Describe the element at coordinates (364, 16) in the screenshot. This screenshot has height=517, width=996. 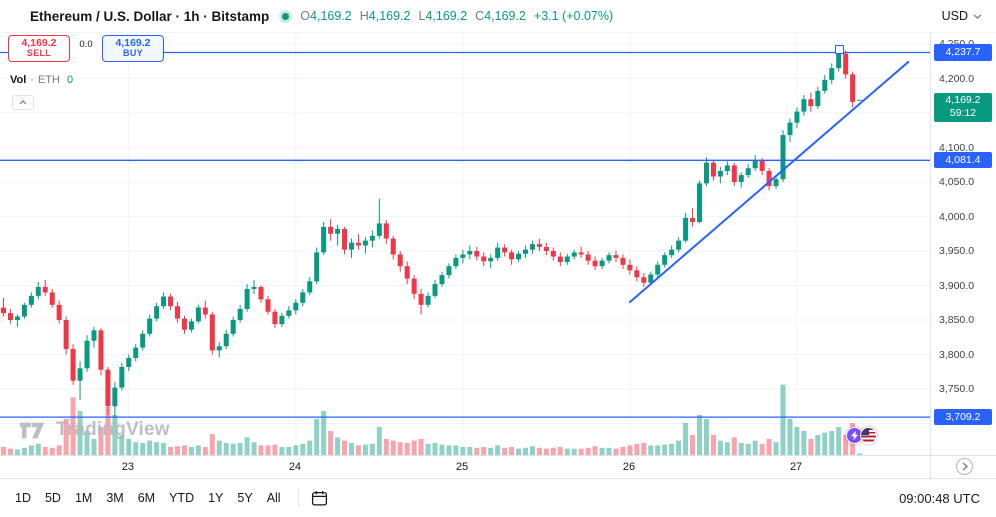
I see `high-label: H` at that location.